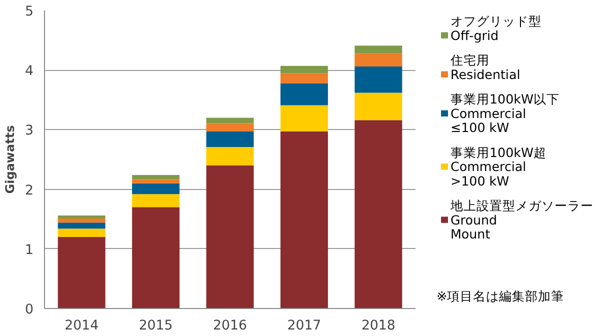 The width and height of the screenshot is (595, 336). I want to click on x-tick-label: 2017, so click(304, 326).